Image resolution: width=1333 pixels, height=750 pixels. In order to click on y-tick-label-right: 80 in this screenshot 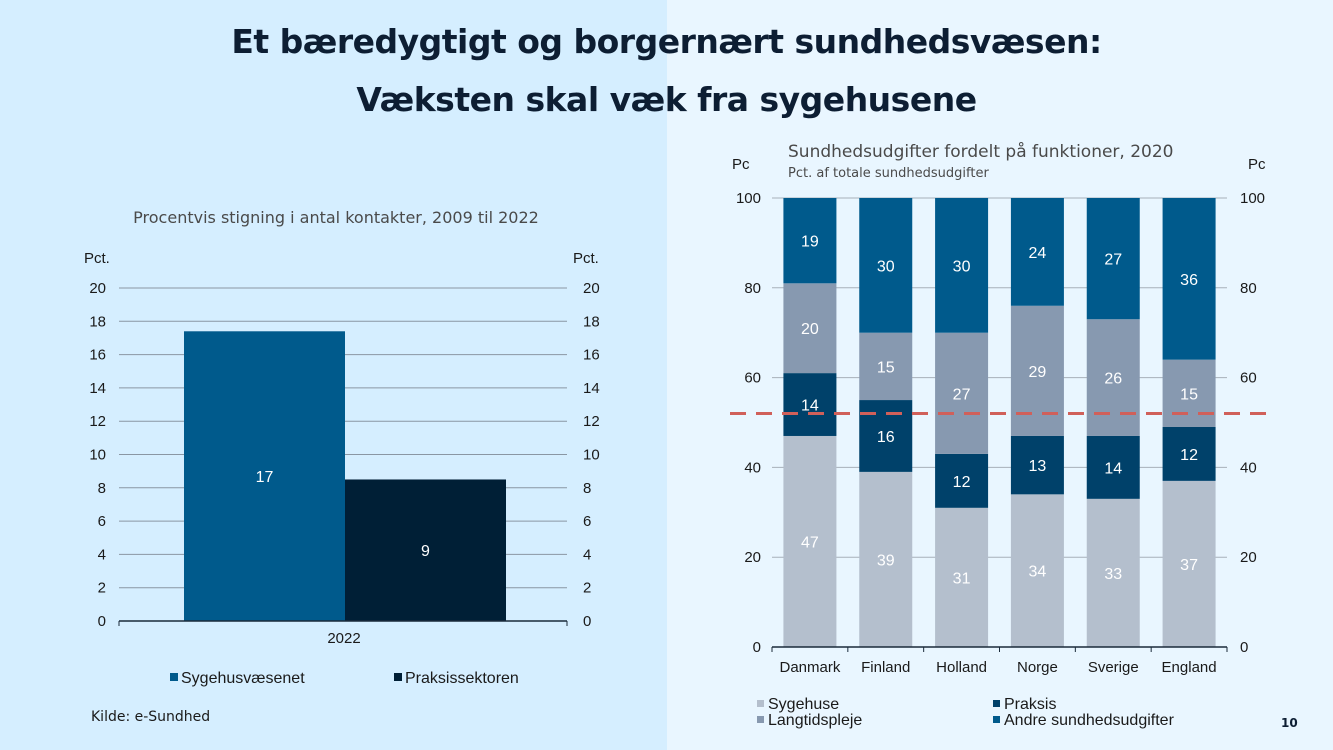, I will do `click(1248, 288)`.